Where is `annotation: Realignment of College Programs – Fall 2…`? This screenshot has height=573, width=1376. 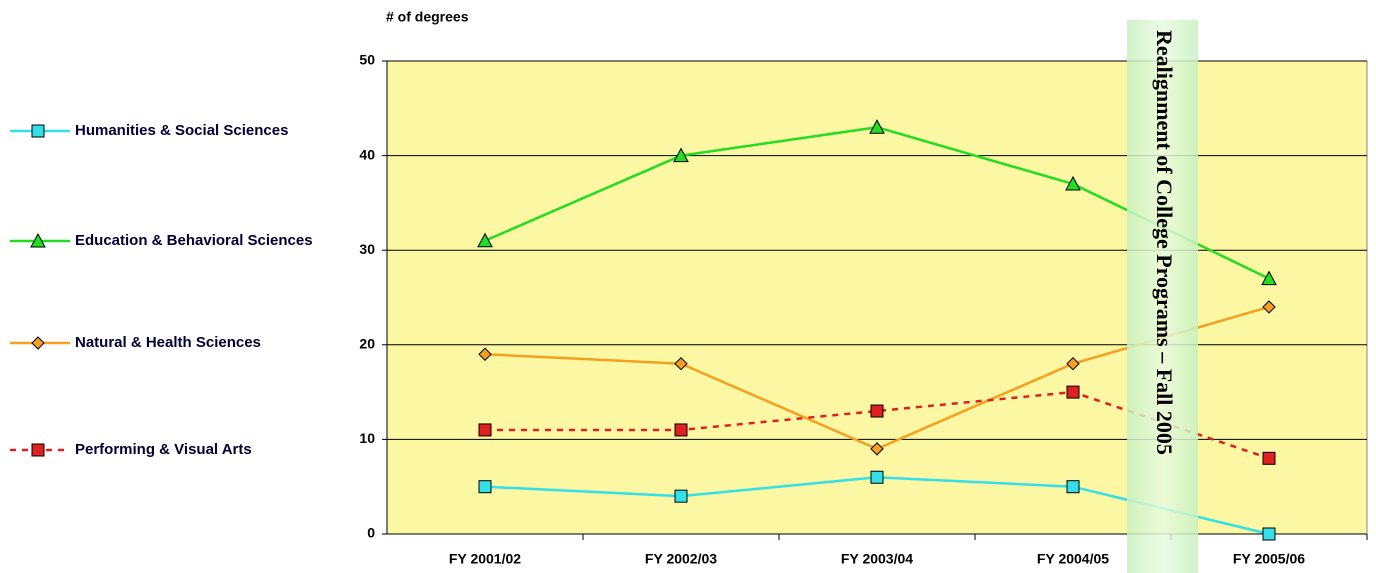 annotation: Realignment of College Programs – Fall 2… is located at coordinates (1164, 242).